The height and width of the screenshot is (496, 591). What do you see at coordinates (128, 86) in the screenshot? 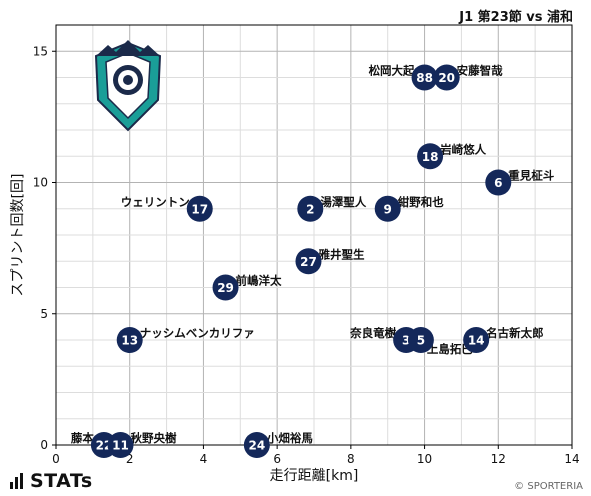
I see `team-crest-icon` at bounding box center [128, 86].